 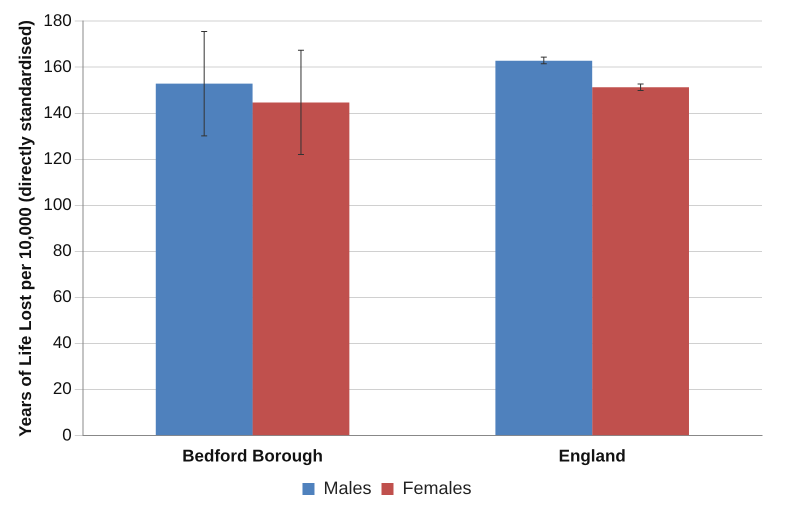 What do you see at coordinates (592, 456) in the screenshot?
I see `x-tick-label: England` at bounding box center [592, 456].